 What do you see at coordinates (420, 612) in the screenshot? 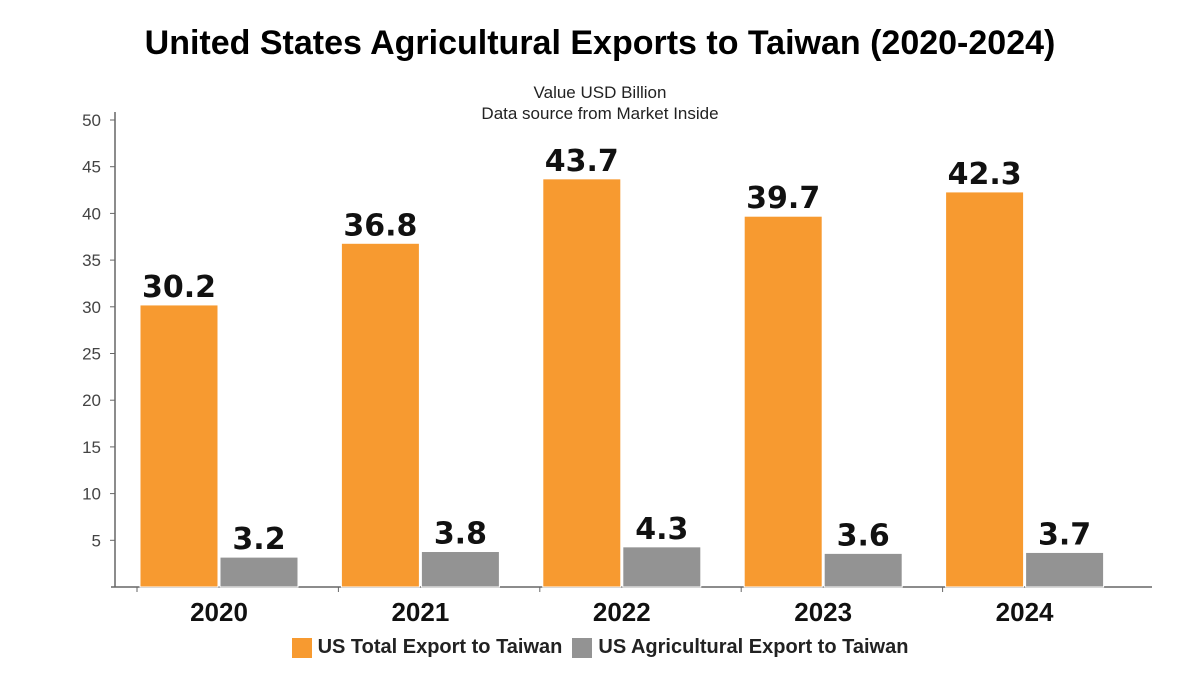
I see `x-tick-label: 2021` at bounding box center [420, 612].